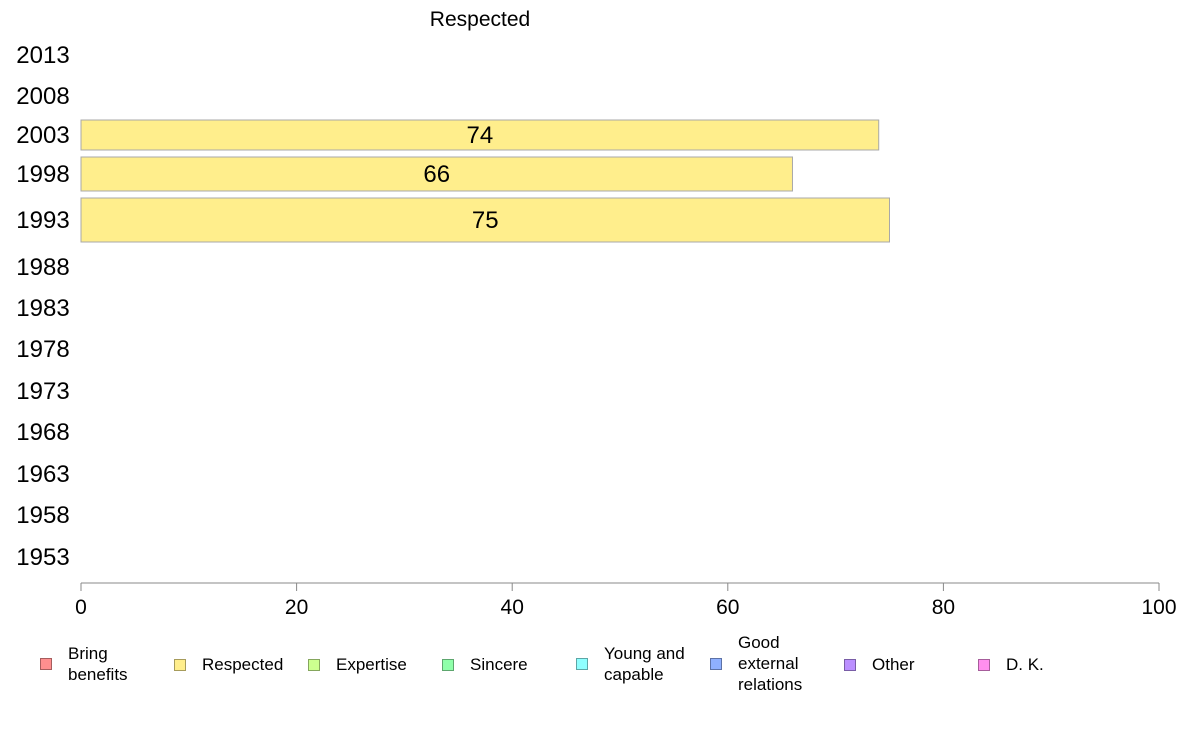 The width and height of the screenshot is (1188, 736). I want to click on legend-item-young-and-capable: Young and capable, so click(630, 664).